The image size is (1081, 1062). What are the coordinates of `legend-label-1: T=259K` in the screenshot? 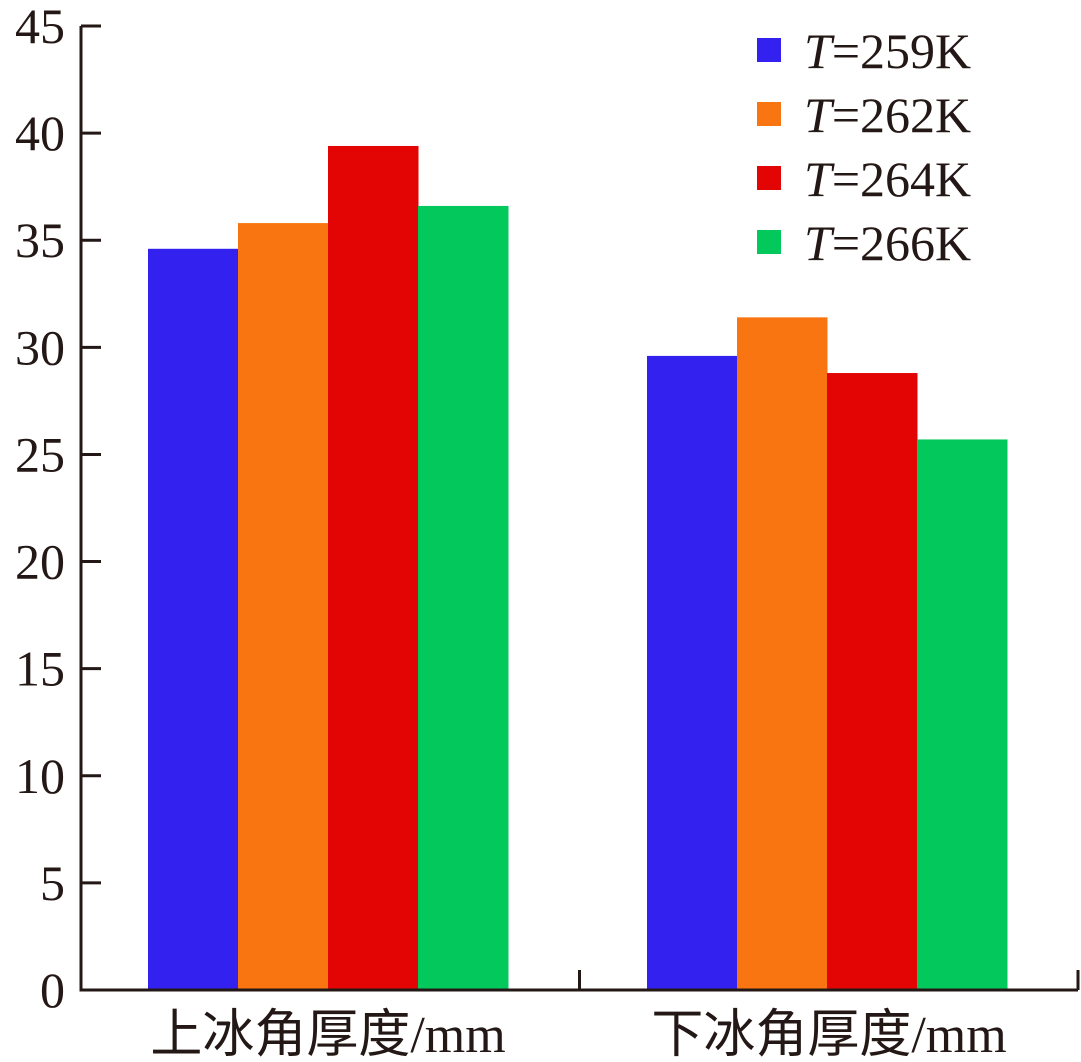 It's located at (887, 51).